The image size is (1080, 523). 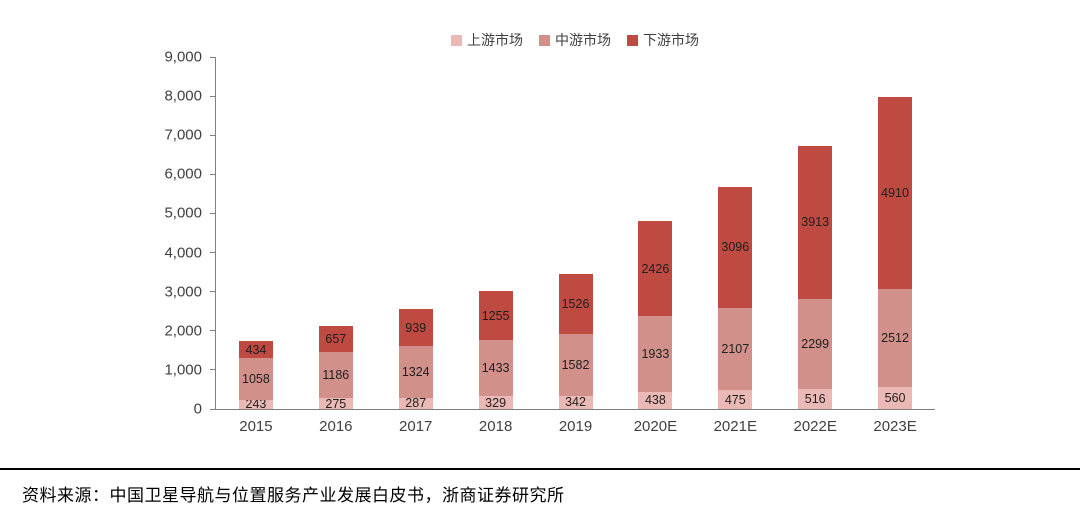 What do you see at coordinates (183, 57) in the screenshot?
I see `y-tick-label: 9,000` at bounding box center [183, 57].